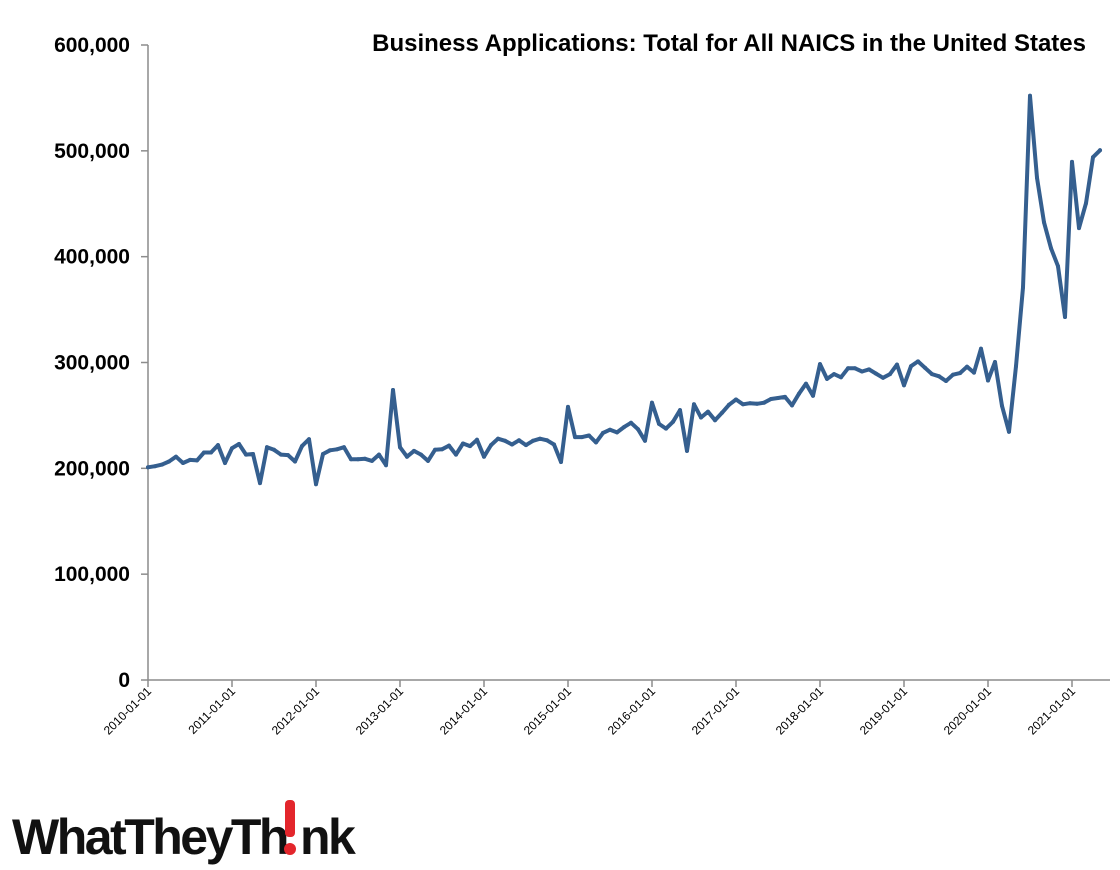 This screenshot has width=1120, height=870. Describe the element at coordinates (1052, 711) in the screenshot. I see `x-tick-label: 2021-01-01` at that location.